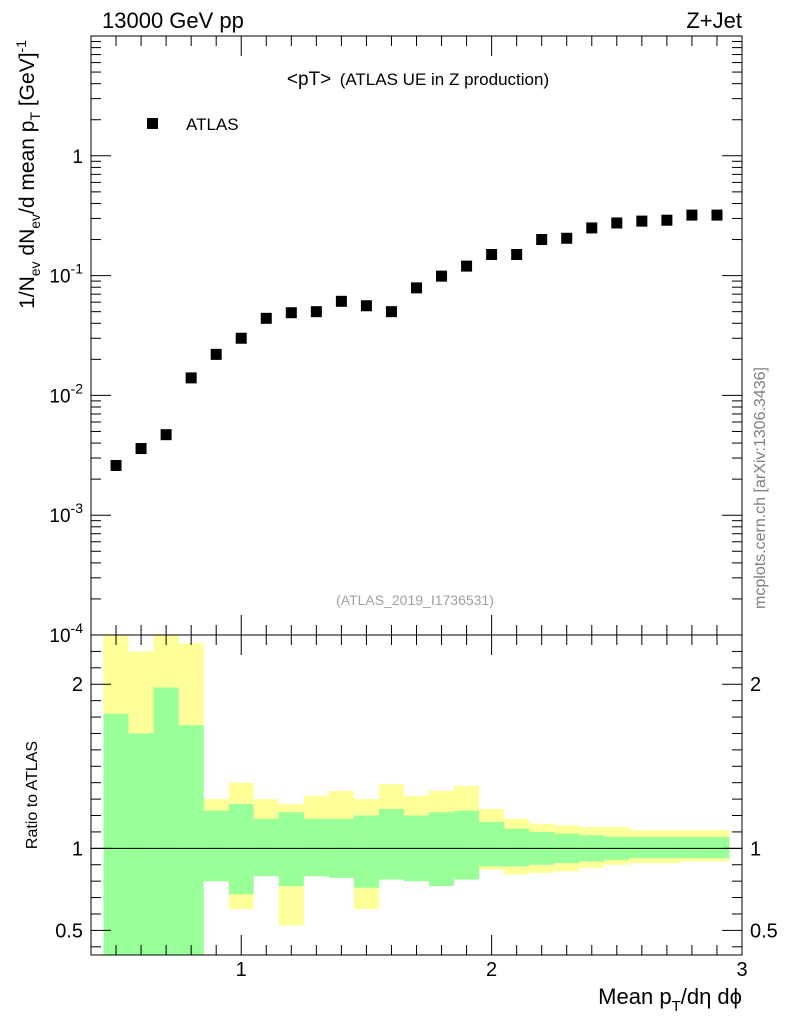 The height and width of the screenshot is (1024, 786). What do you see at coordinates (66, 393) in the screenshot?
I see `y-tick-label: 10⁻²` at bounding box center [66, 393].